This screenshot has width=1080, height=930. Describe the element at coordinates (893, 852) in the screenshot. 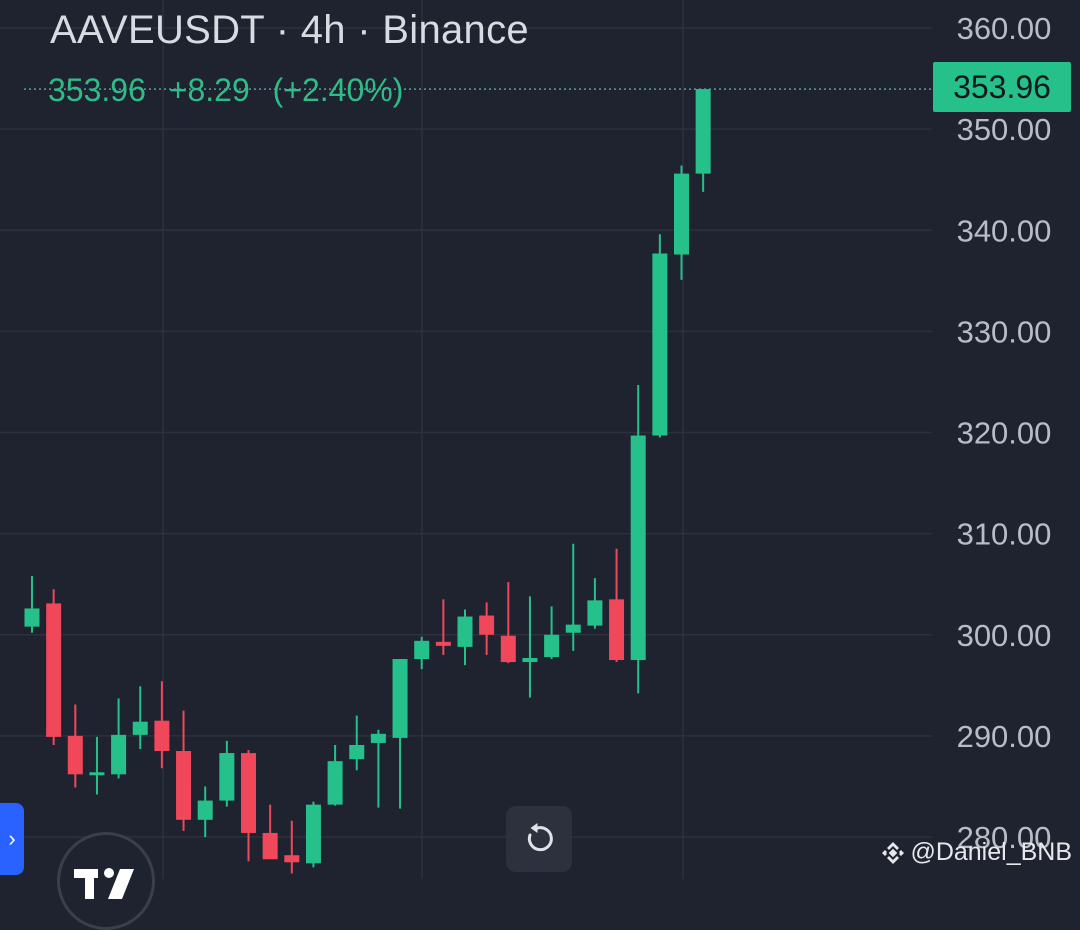

I see `binance-icon` at that location.